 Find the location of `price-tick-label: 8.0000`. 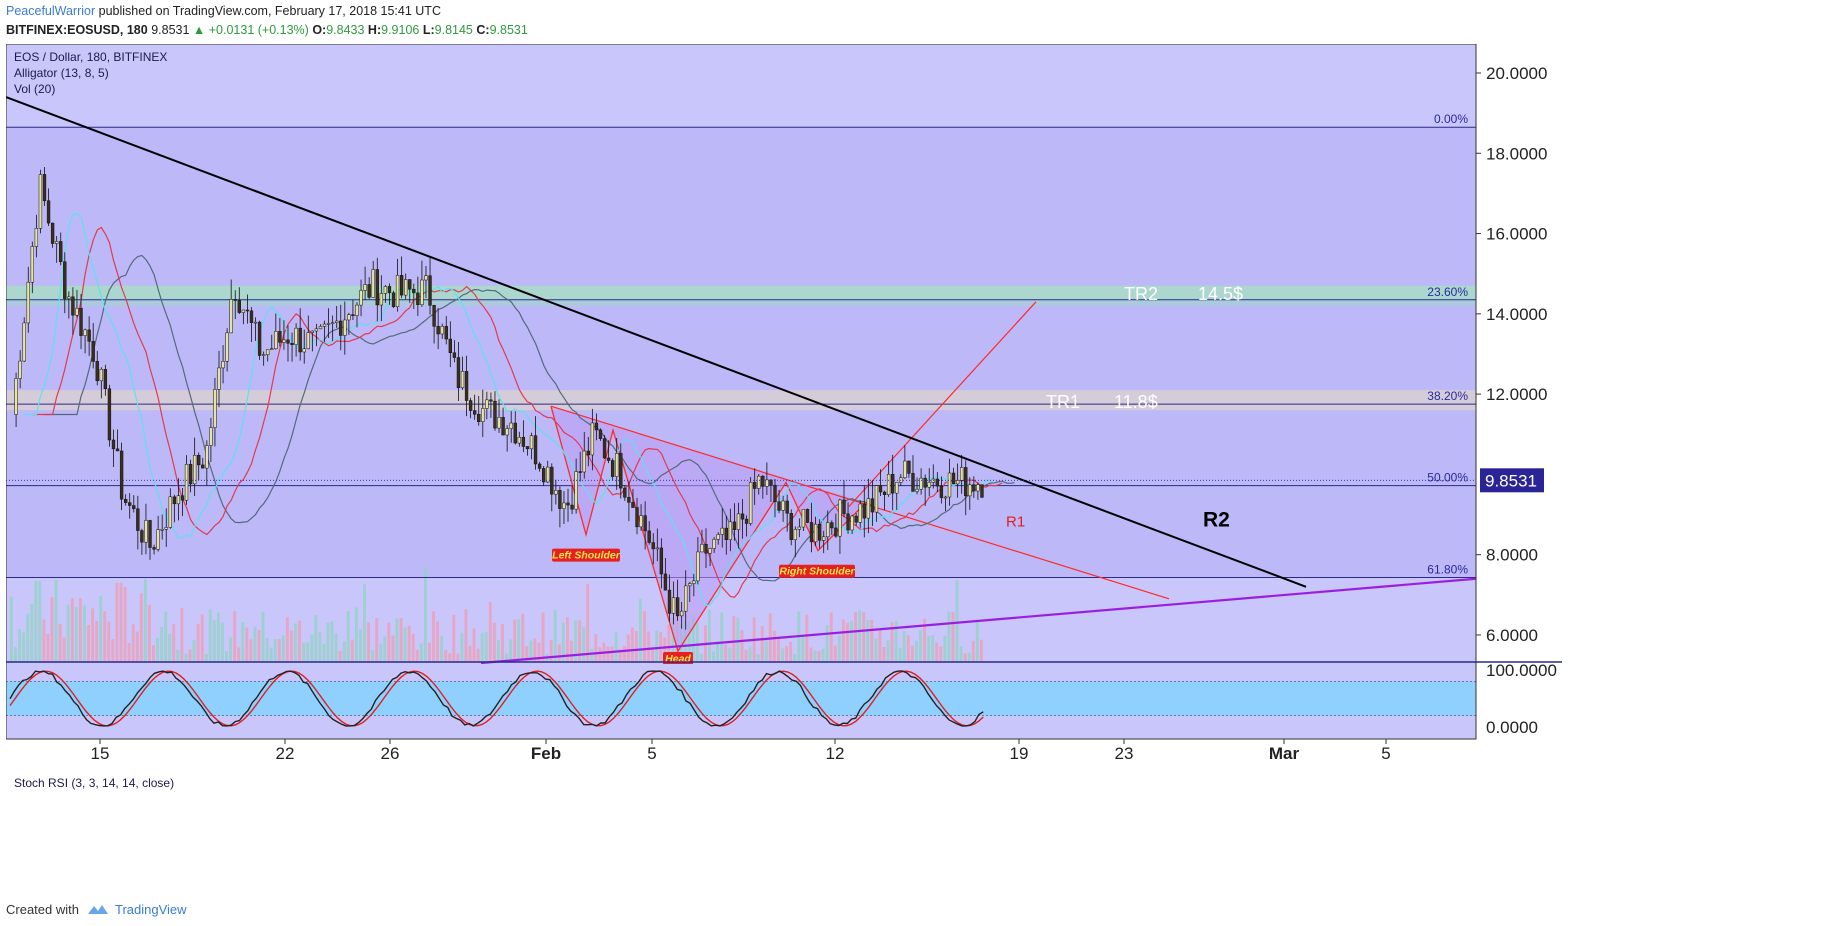

price-tick-label: 8.0000 is located at coordinates (1512, 555).